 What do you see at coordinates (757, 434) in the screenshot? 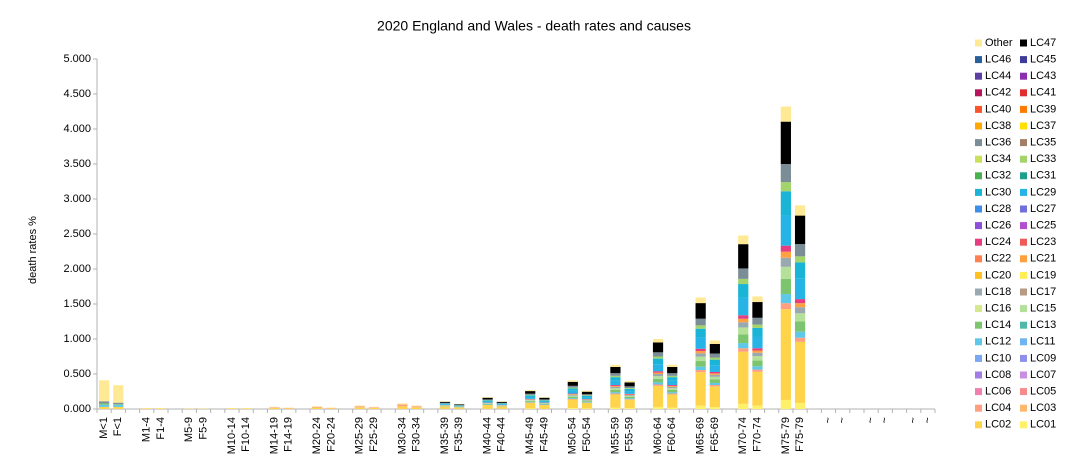
I see `x-tick-label: F70-74` at bounding box center [757, 434].